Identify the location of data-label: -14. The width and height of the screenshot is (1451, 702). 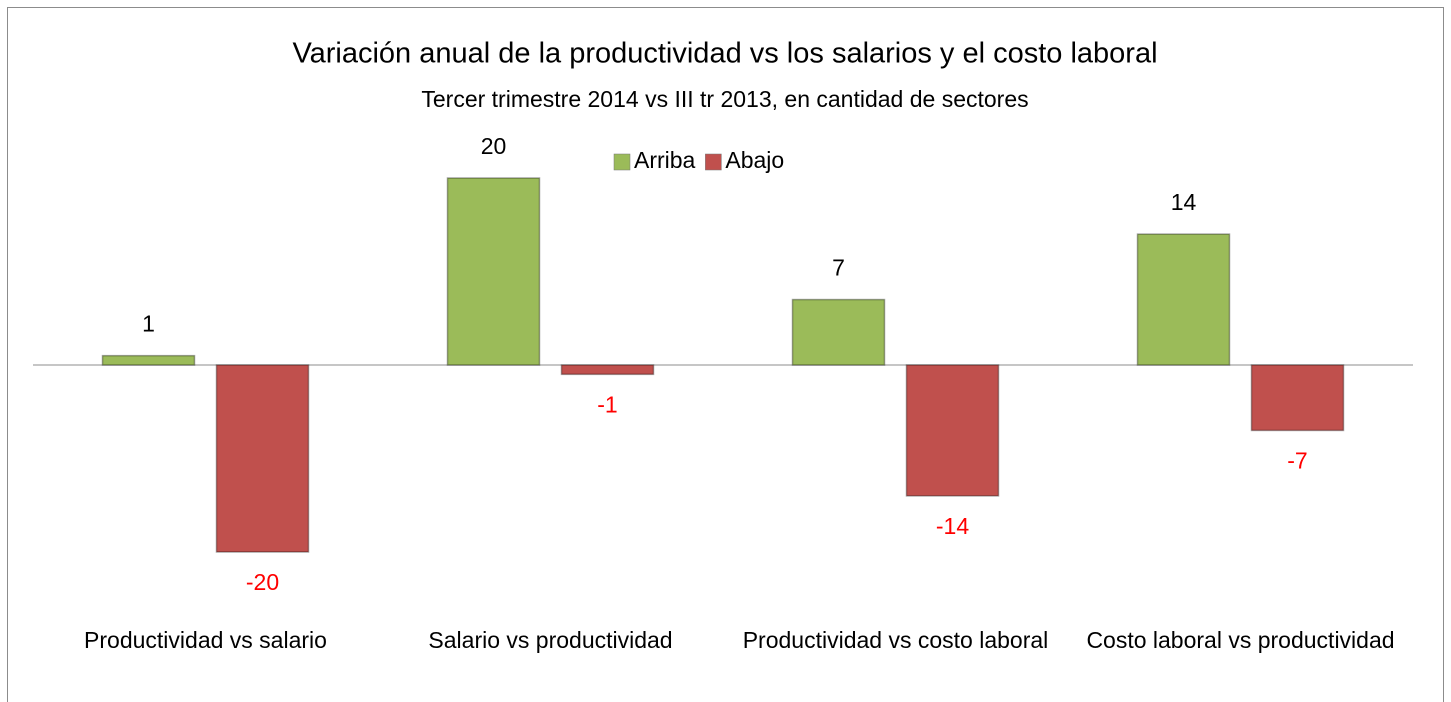
(952, 526).